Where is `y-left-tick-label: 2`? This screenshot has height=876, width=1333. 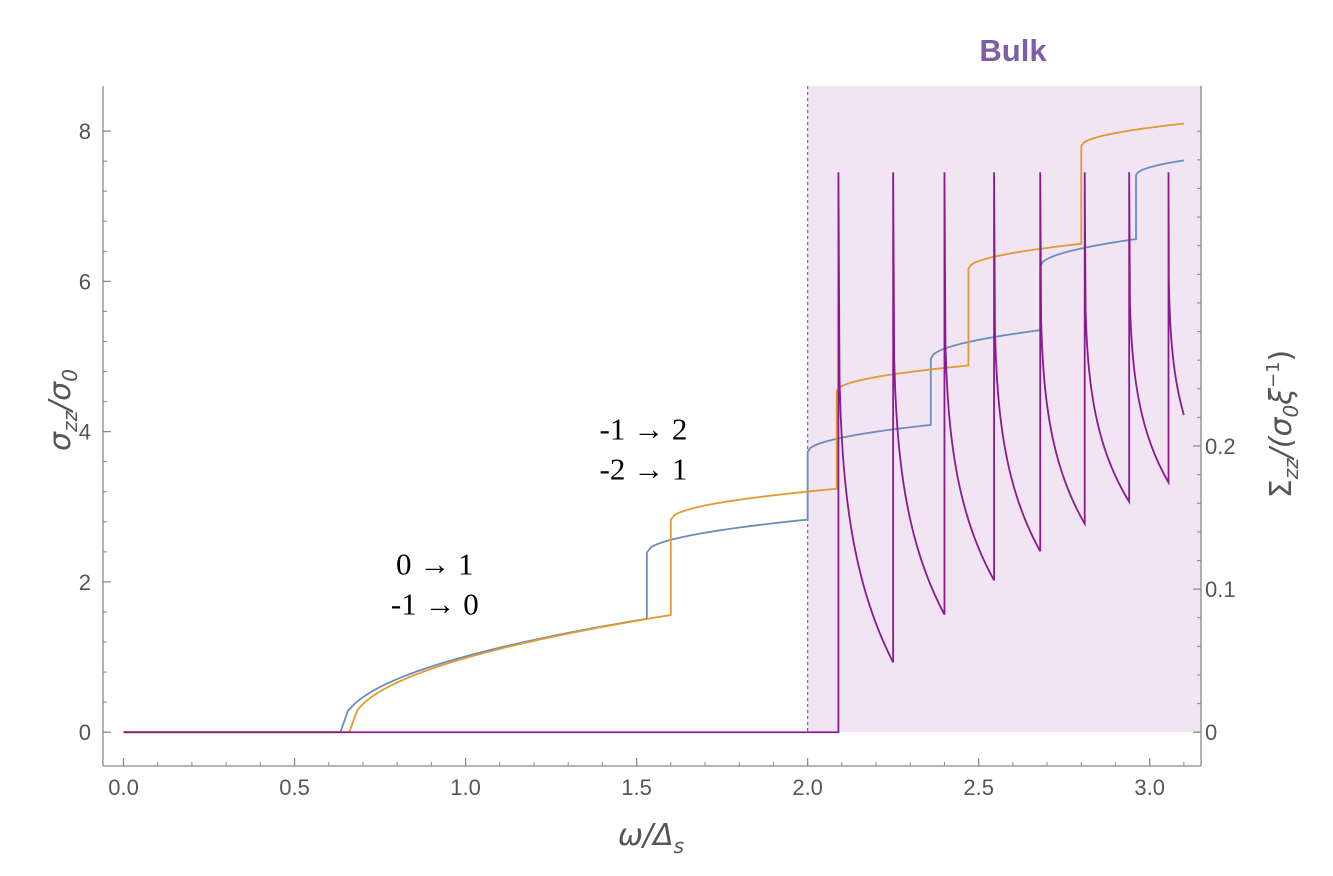 y-left-tick-label: 2 is located at coordinates (85, 582).